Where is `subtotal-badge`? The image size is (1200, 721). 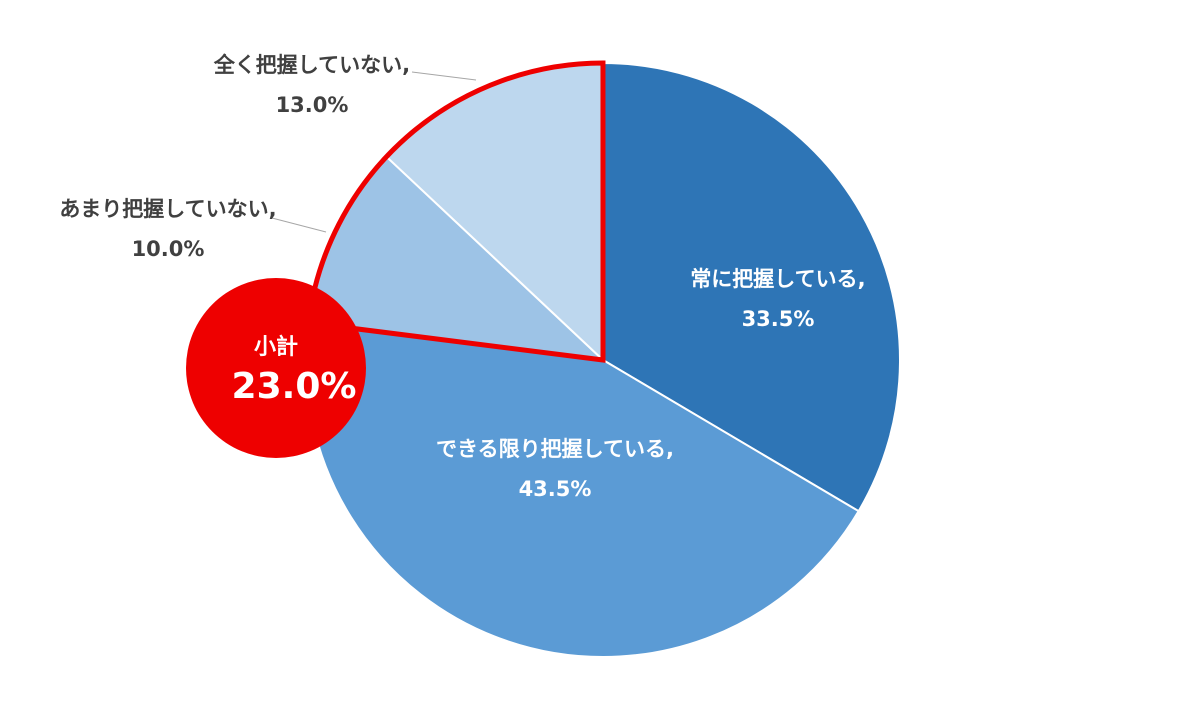 subtotal-badge is located at coordinates (276, 368).